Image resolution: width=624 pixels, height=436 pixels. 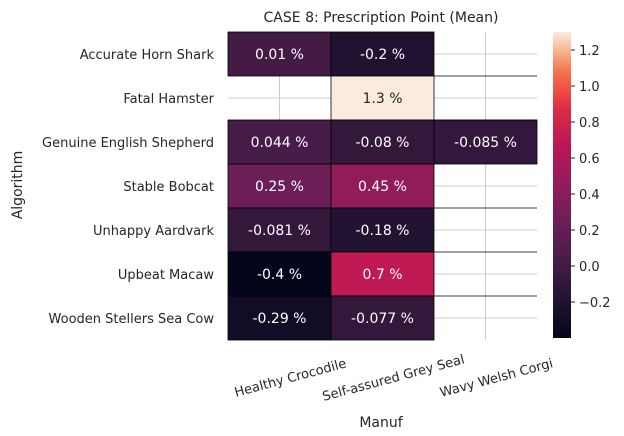 What do you see at coordinates (18, 185) in the screenshot?
I see `y-axis-label: Algorithm` at bounding box center [18, 185].